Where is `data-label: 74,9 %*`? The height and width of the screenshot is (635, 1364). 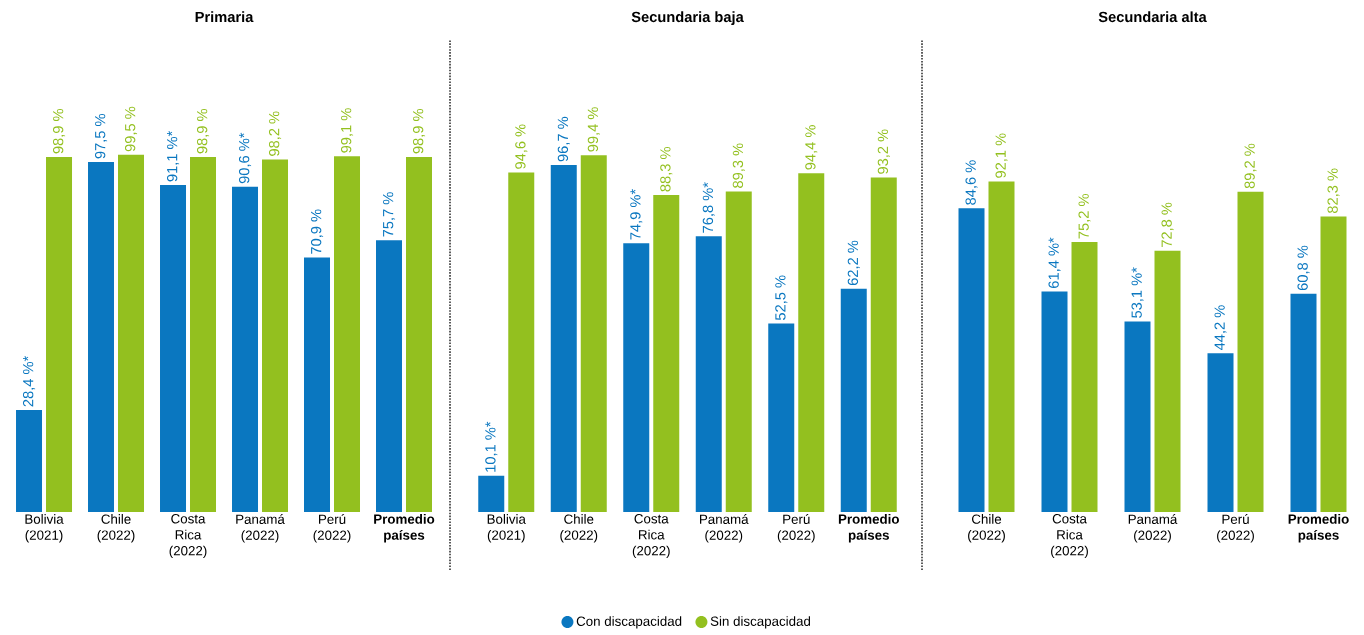
data-label: 74,9 %* is located at coordinates (636, 214).